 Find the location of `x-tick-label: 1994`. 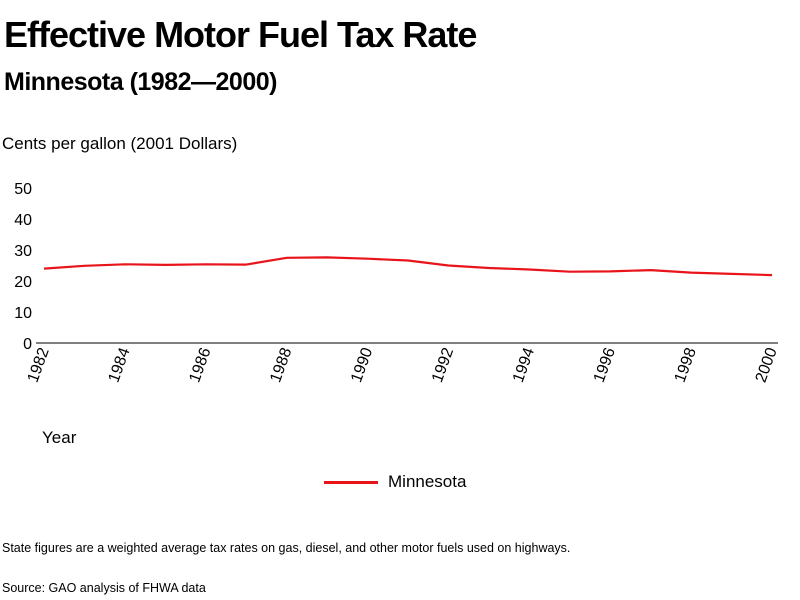

x-tick-label: 1994 is located at coordinates (524, 364).